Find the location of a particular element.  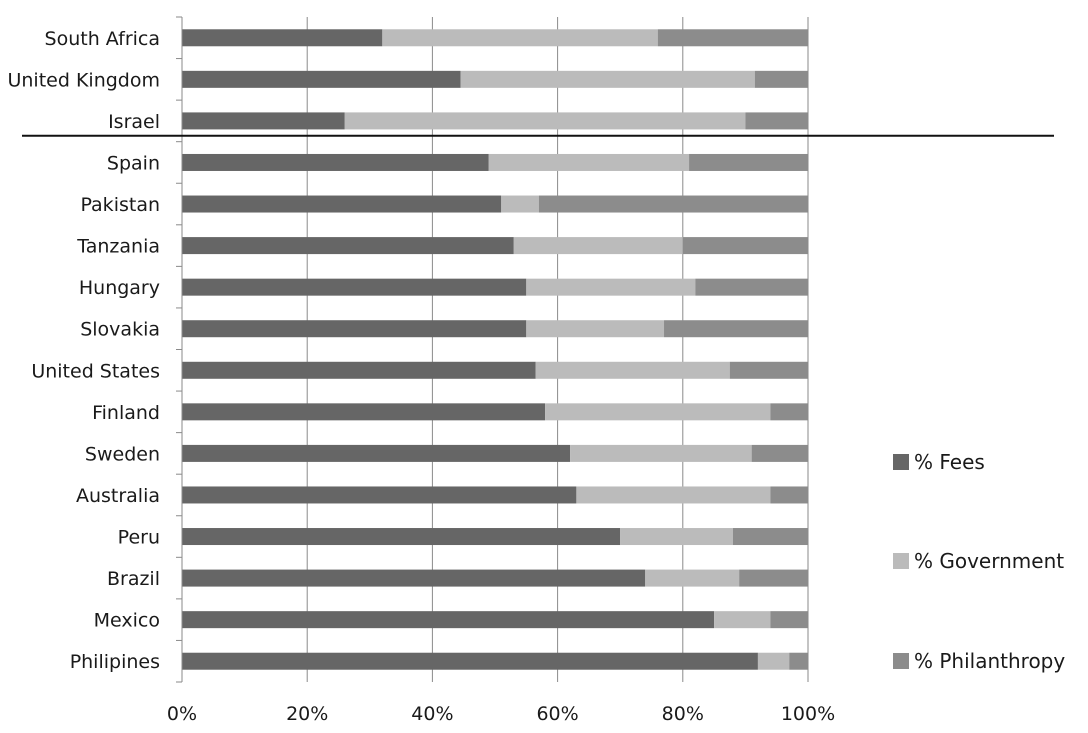

category-label: Israel is located at coordinates (134, 122).